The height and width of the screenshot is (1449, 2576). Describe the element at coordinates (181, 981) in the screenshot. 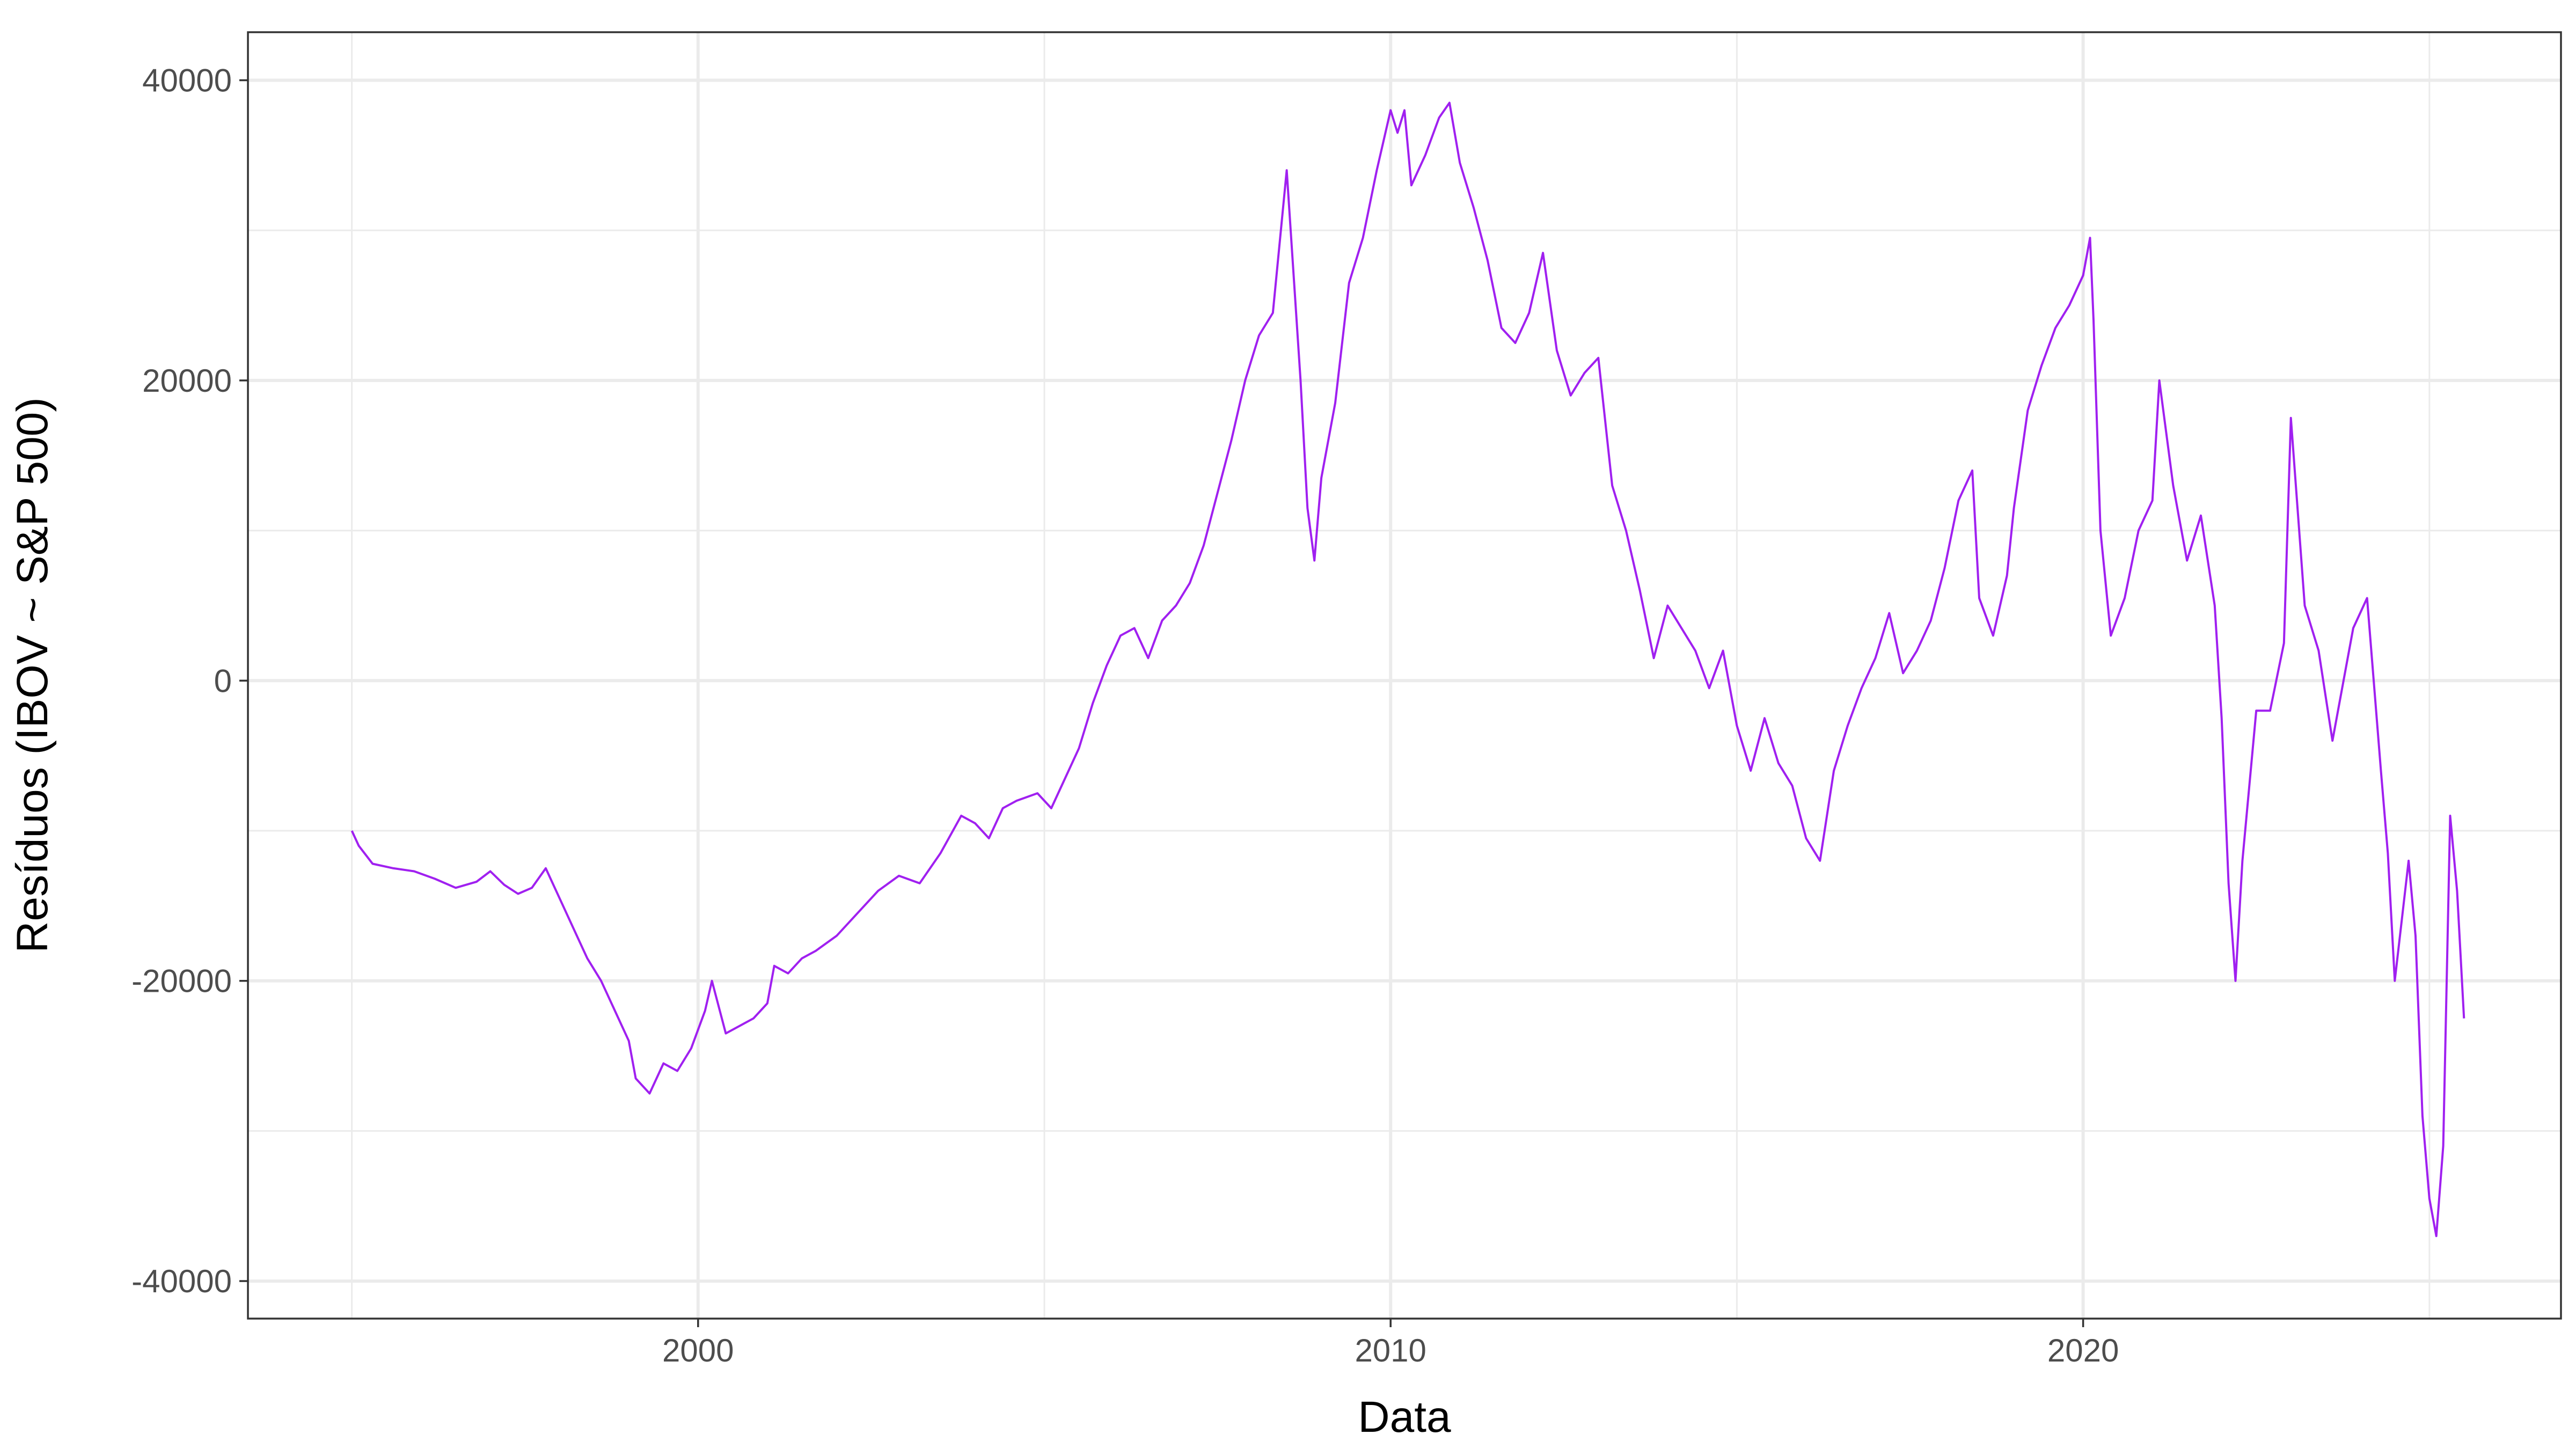

I see `y-tick-label: -20000` at that location.